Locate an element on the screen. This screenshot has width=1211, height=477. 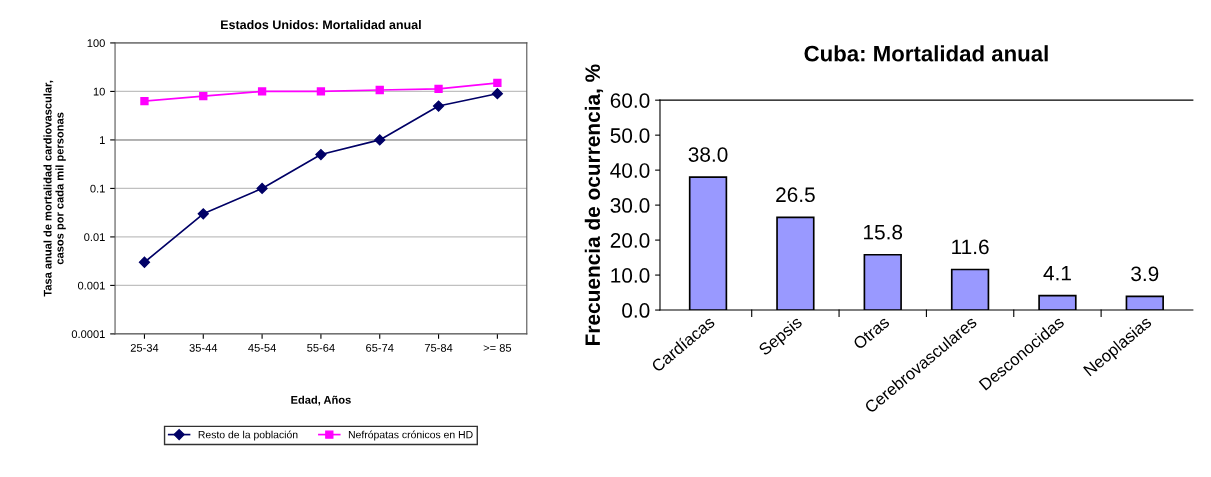
y-tick-label: 100 is located at coordinates (96, 43).